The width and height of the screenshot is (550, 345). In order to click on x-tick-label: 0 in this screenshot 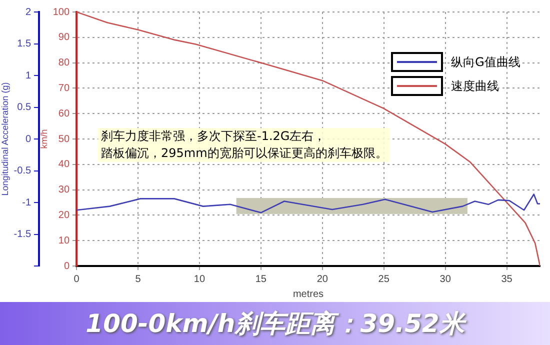, I will do `click(77, 279)`.